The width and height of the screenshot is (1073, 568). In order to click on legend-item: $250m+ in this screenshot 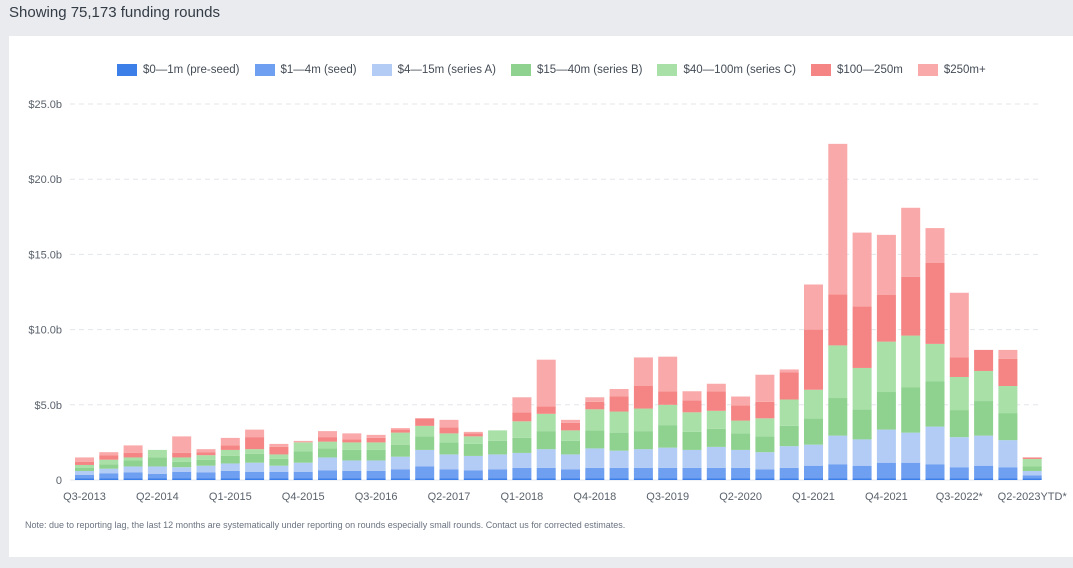, I will do `click(951, 70)`.